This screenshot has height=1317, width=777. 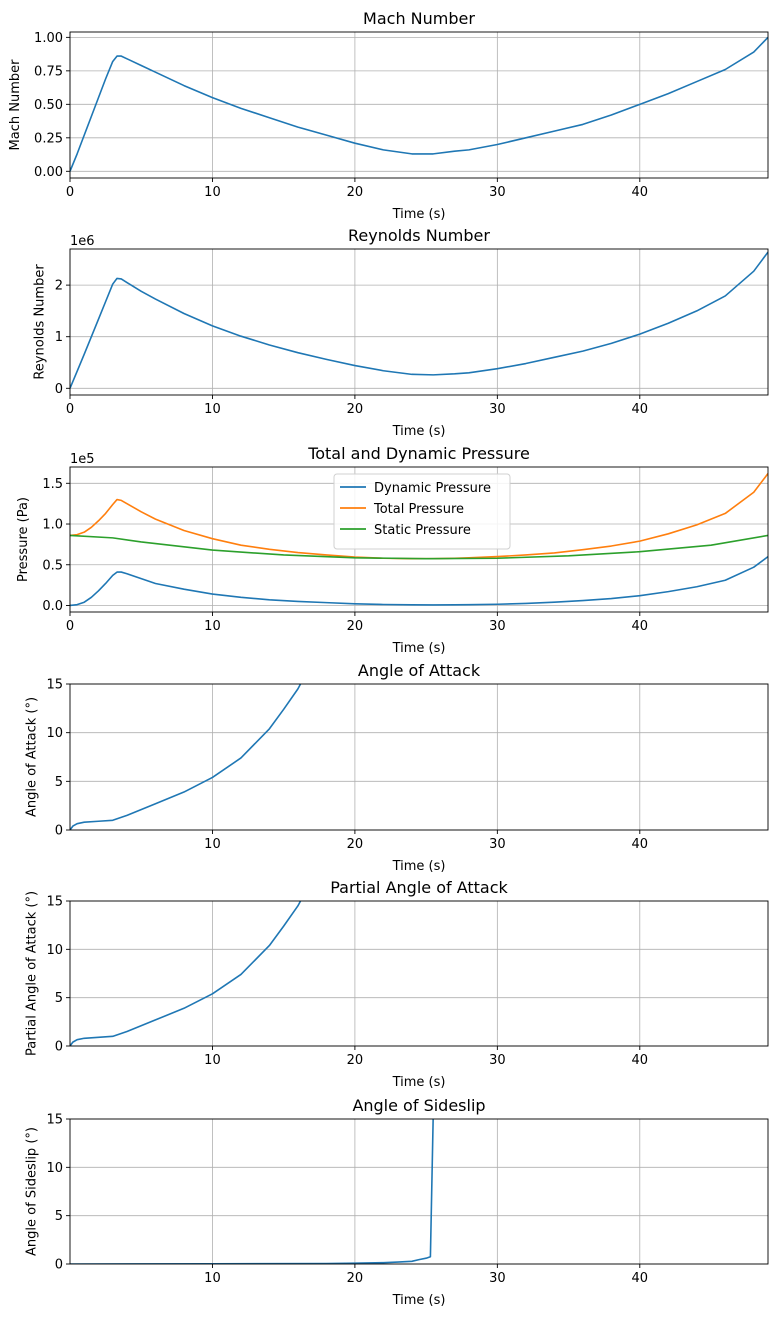 I want to click on y-tick-label: 0.25, so click(x=48, y=138).